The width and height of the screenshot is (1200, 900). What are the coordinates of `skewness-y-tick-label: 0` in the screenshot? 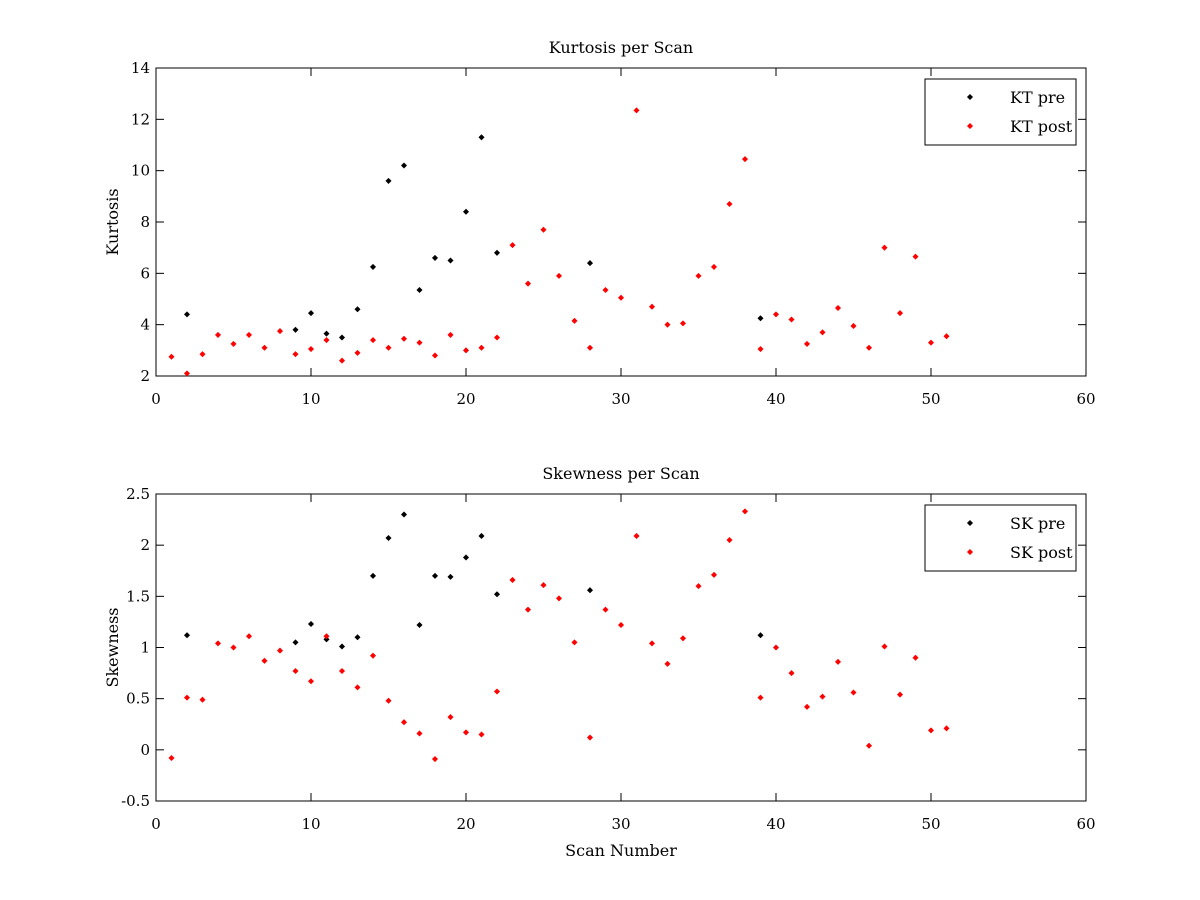 It's located at (145, 750).